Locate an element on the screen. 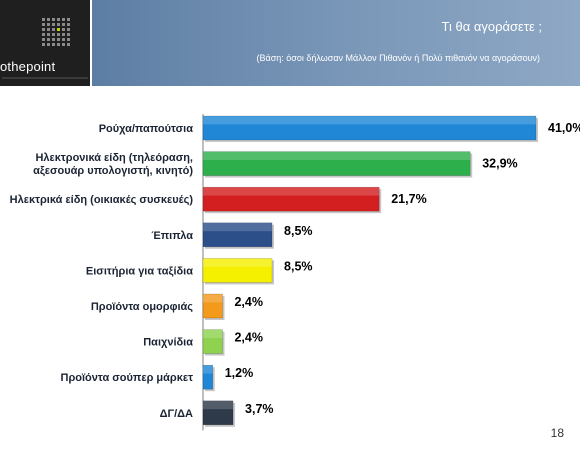 Image resolution: width=580 pixels, height=450 pixels. category-label-line: Εισιτήρια για ταξίδια is located at coordinates (139, 271).